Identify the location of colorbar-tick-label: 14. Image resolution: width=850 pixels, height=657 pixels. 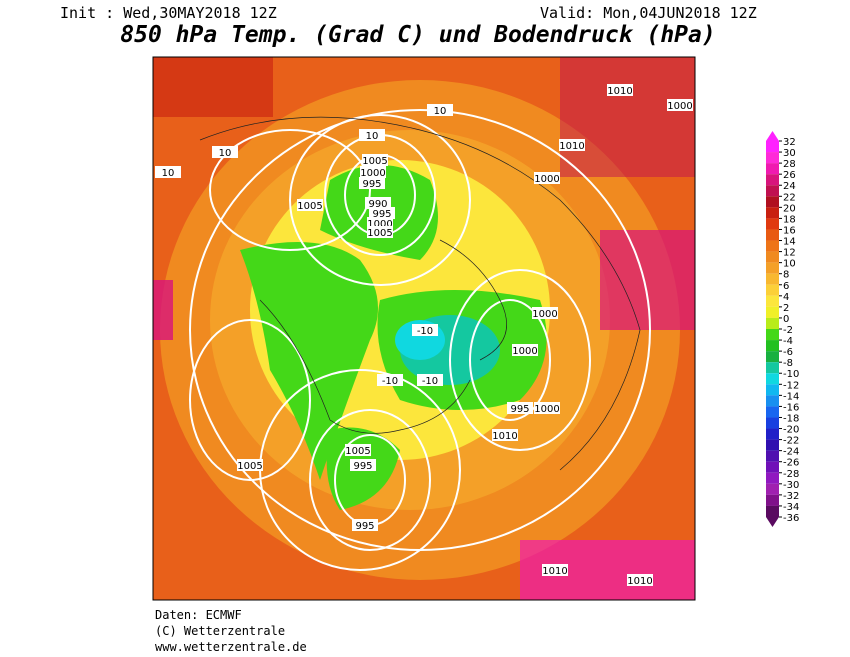
(789, 242).